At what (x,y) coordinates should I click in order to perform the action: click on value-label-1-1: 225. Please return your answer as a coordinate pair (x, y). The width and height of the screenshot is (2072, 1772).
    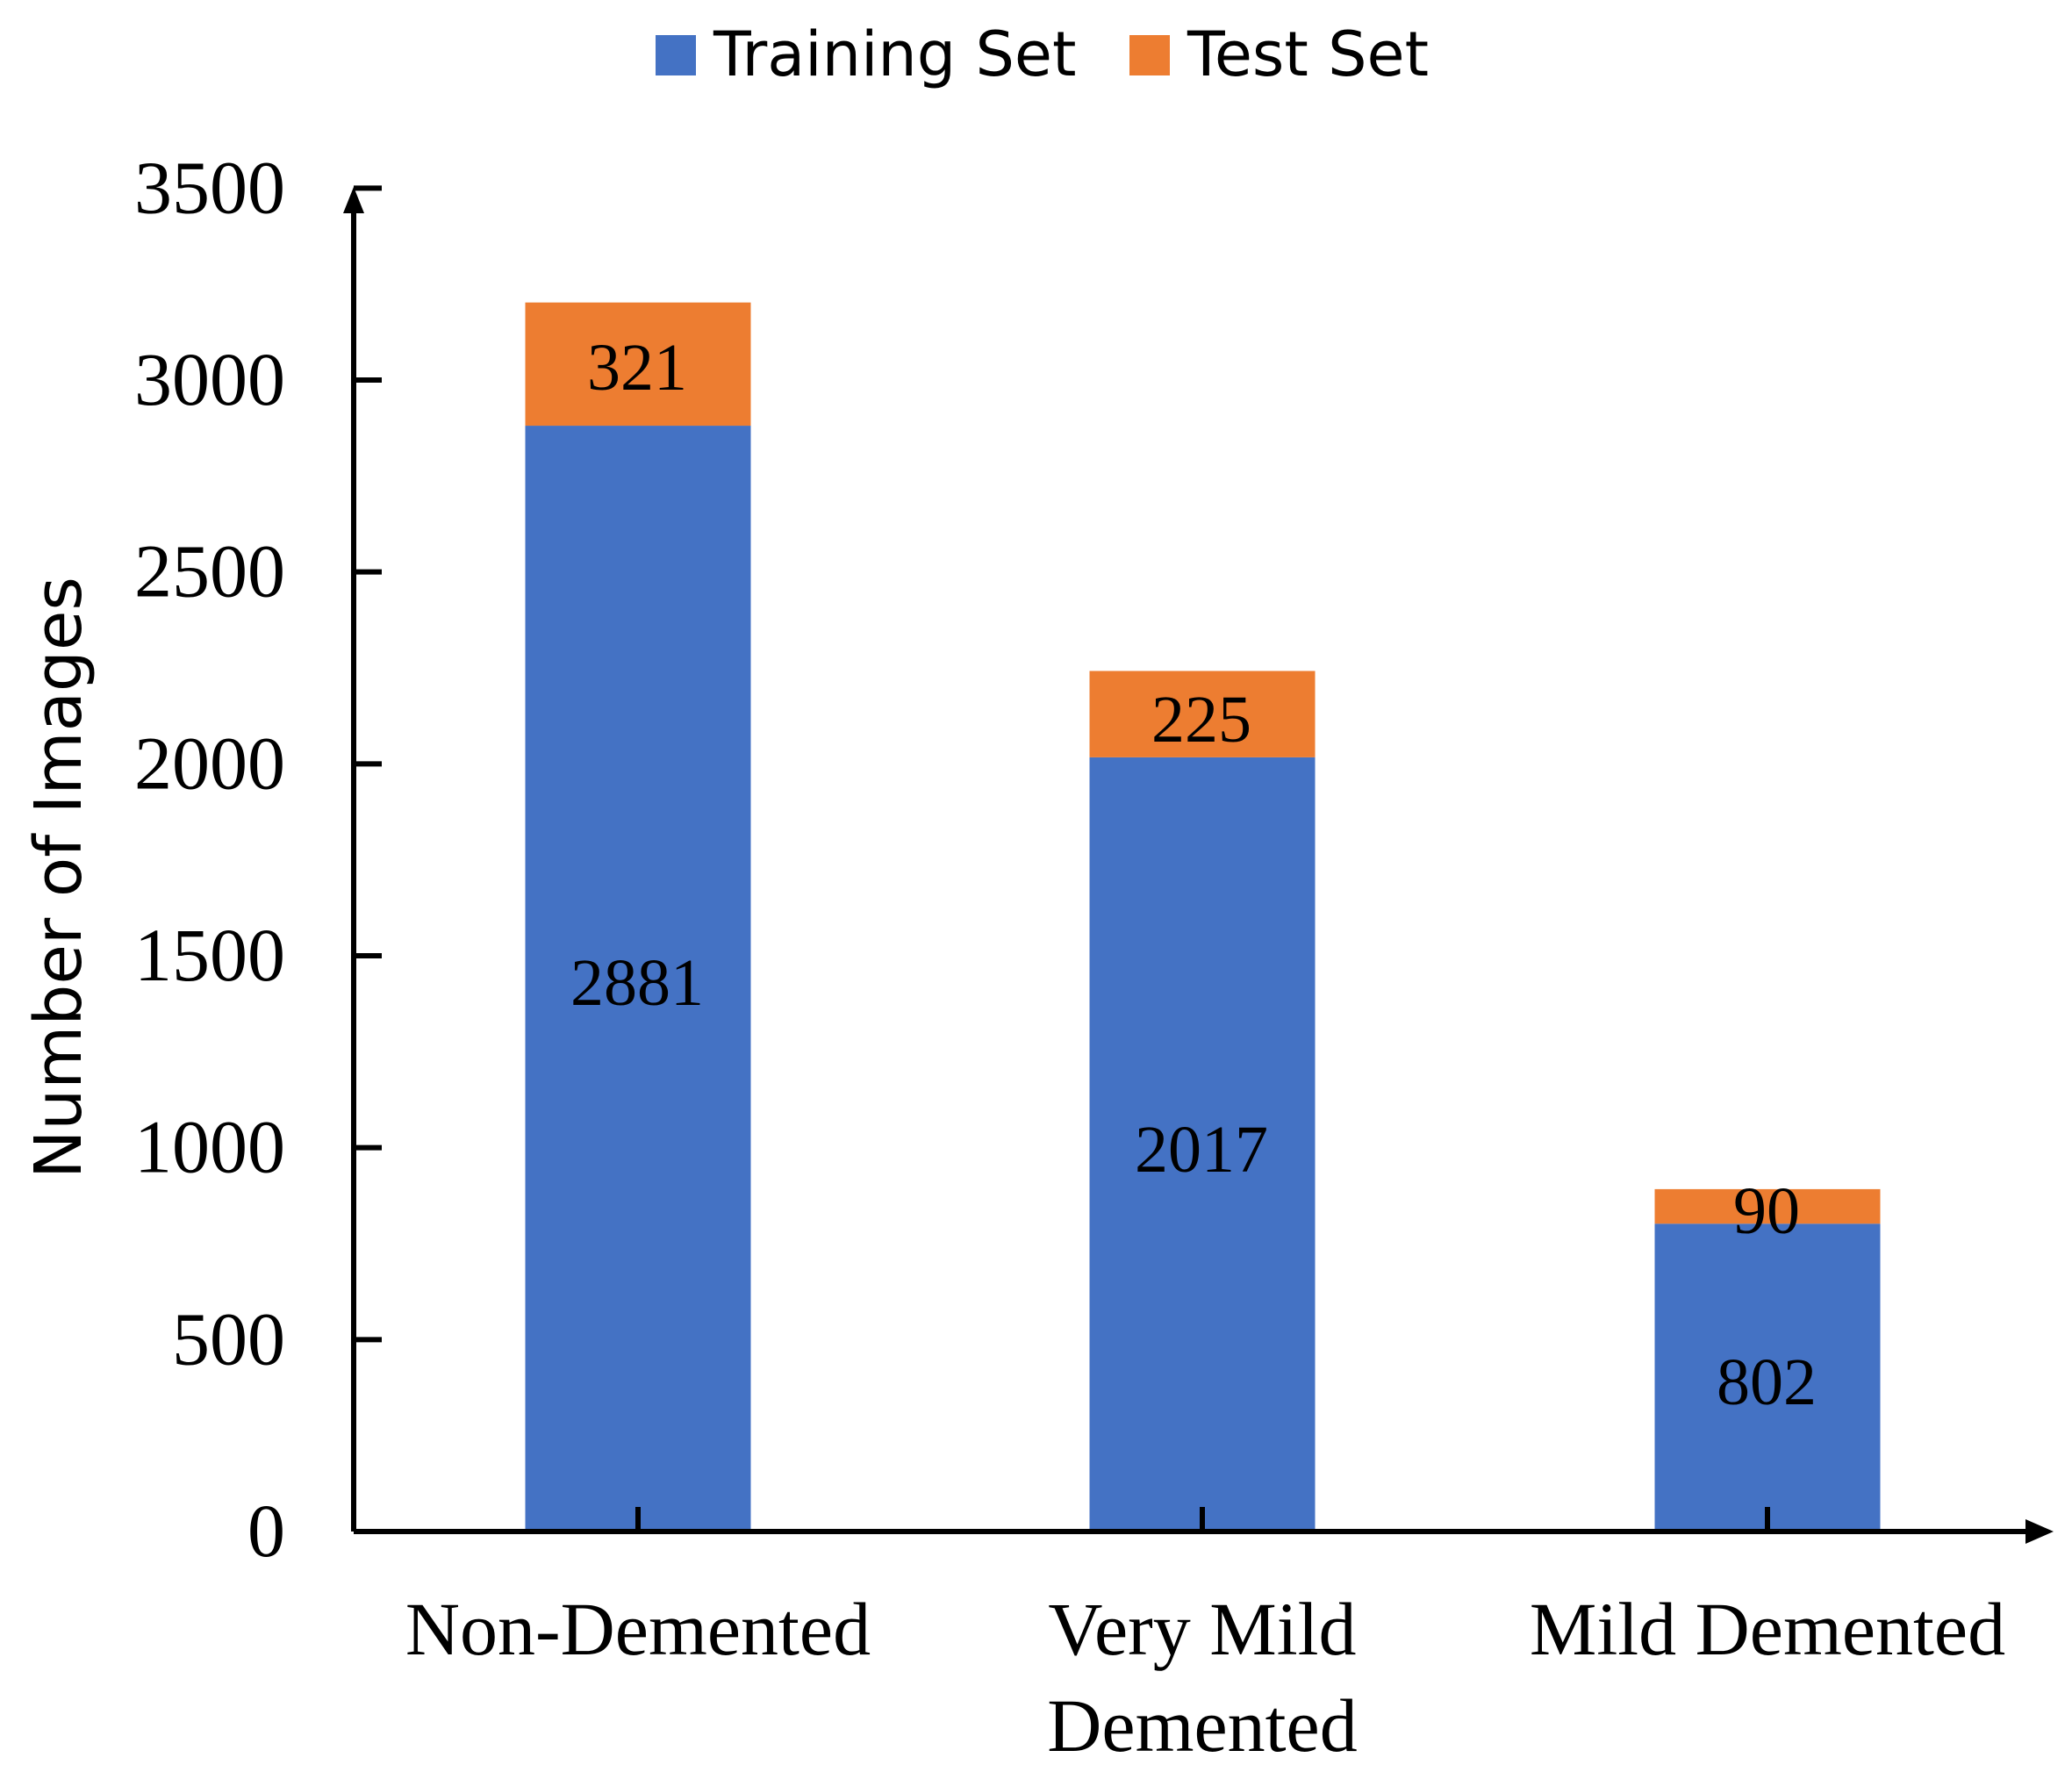
    Looking at the image, I should click on (1201, 720).